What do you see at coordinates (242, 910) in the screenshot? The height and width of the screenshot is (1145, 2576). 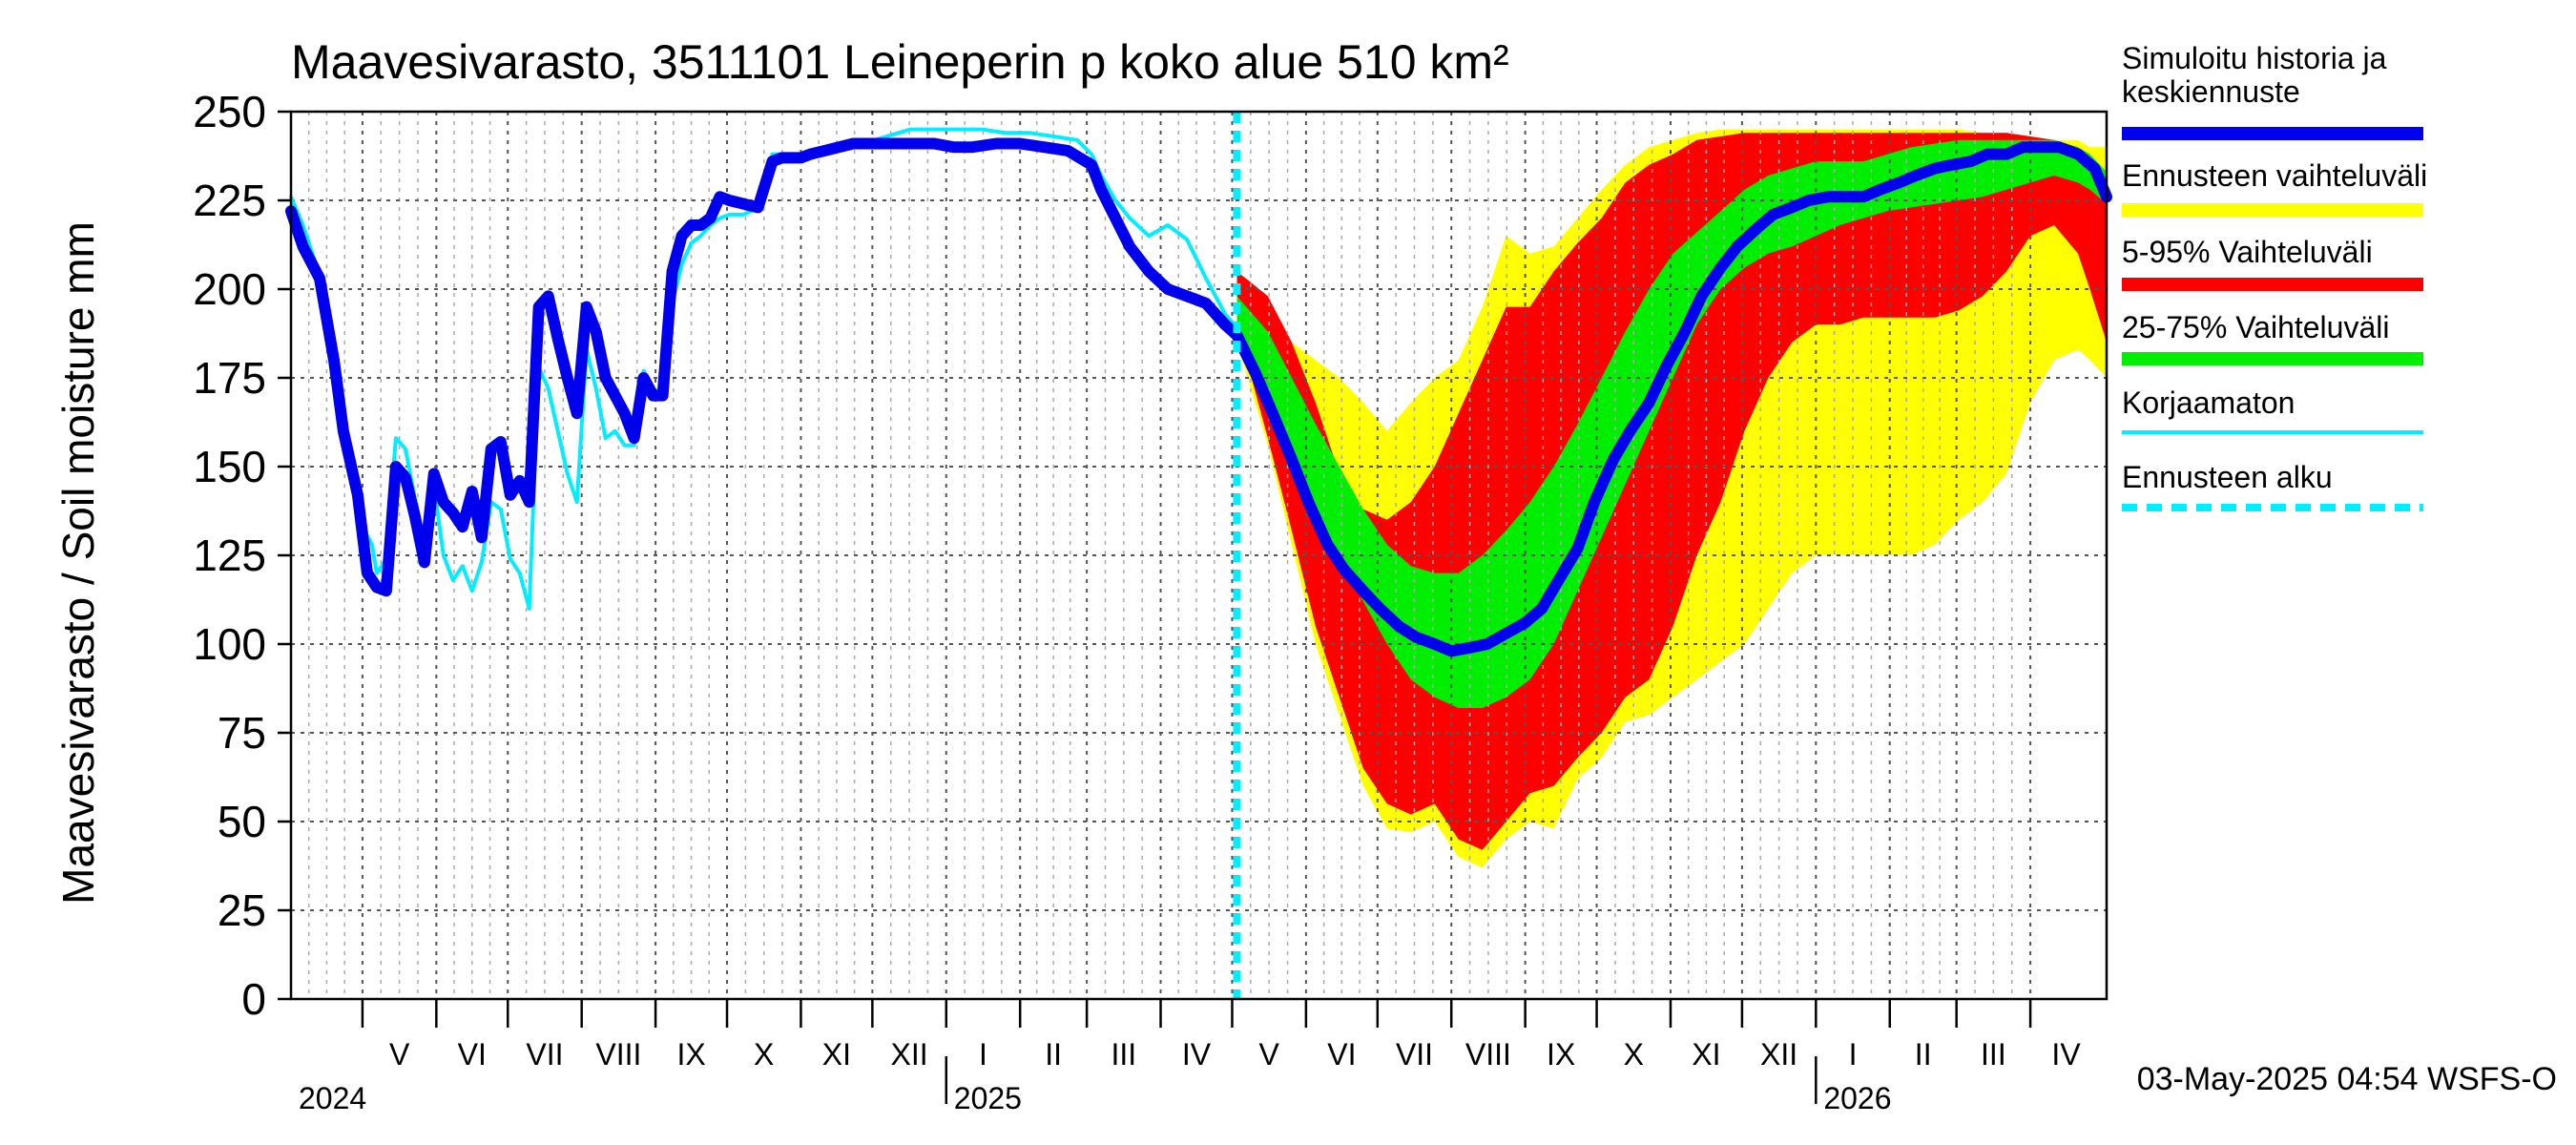 I see `y-tick-label: 25` at bounding box center [242, 910].